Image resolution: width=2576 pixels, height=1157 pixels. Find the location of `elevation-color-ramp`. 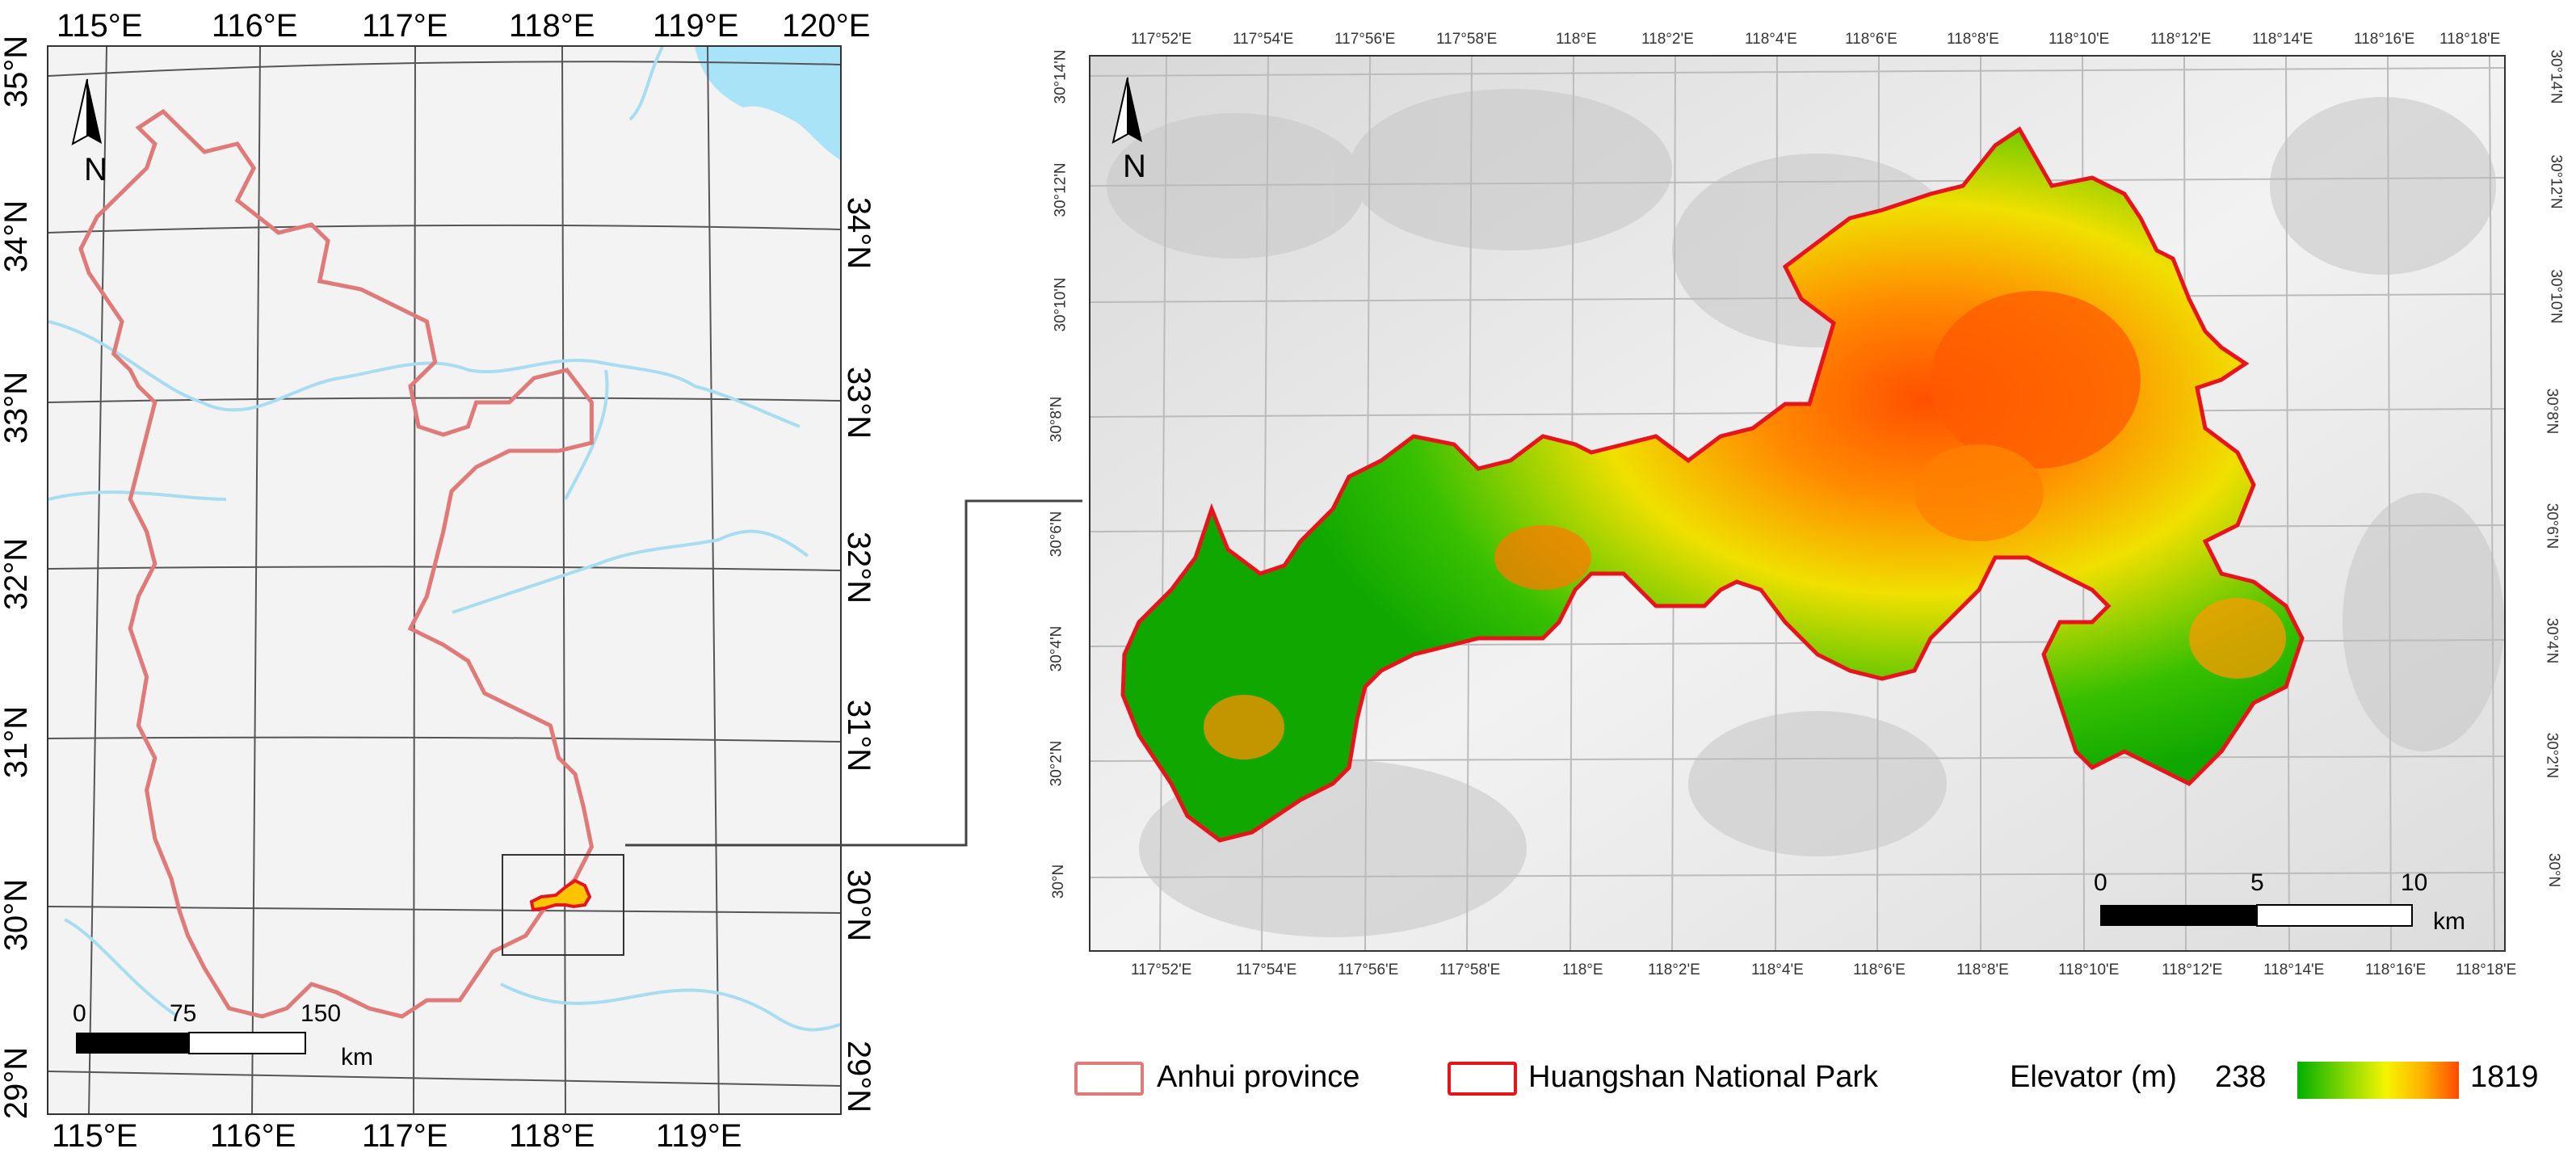

elevation-color-ramp is located at coordinates (2378, 1080).